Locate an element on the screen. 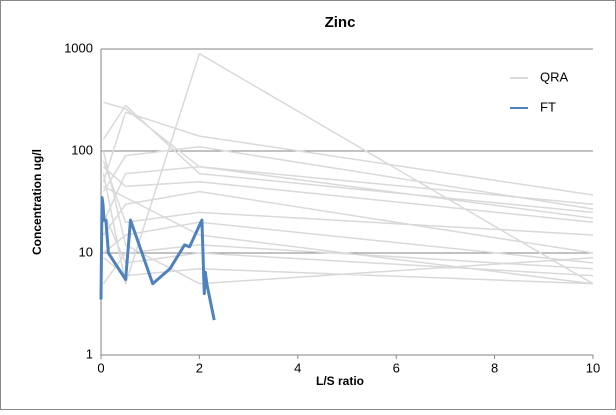 Image resolution: width=616 pixels, height=415 pixels. x-tick-label: 4 is located at coordinates (297, 367).